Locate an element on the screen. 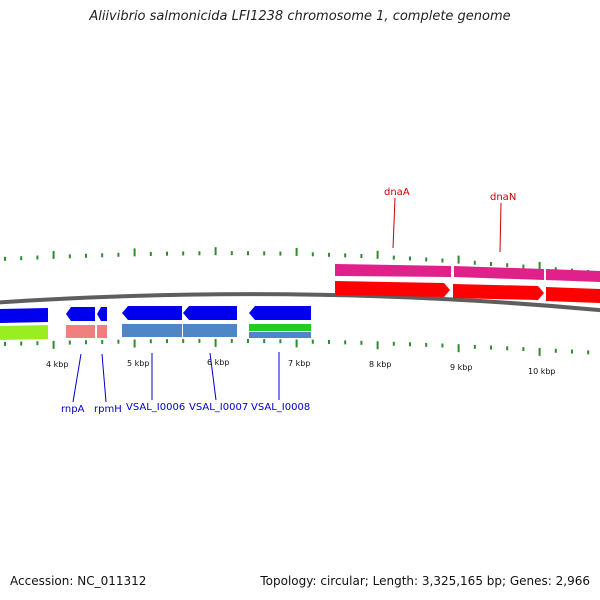 The width and height of the screenshot is (600, 600). gene-label-rpmH: rpmH is located at coordinates (108, 409).